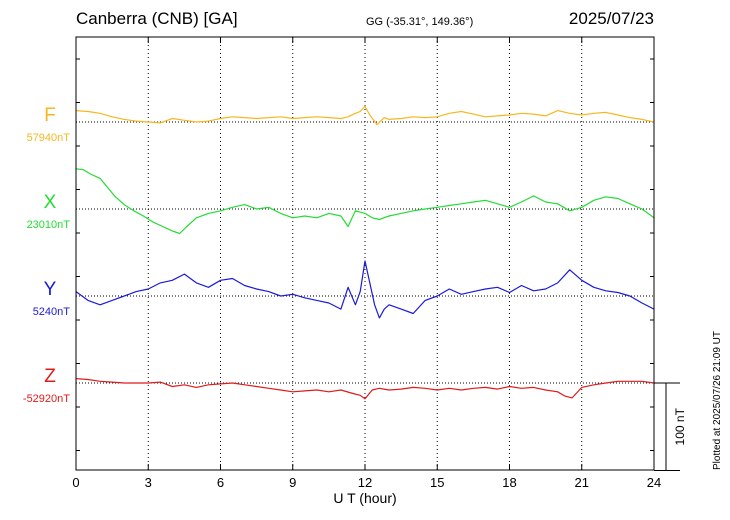 This screenshot has height=520, width=730. I want to click on series-line-y, so click(365, 289).